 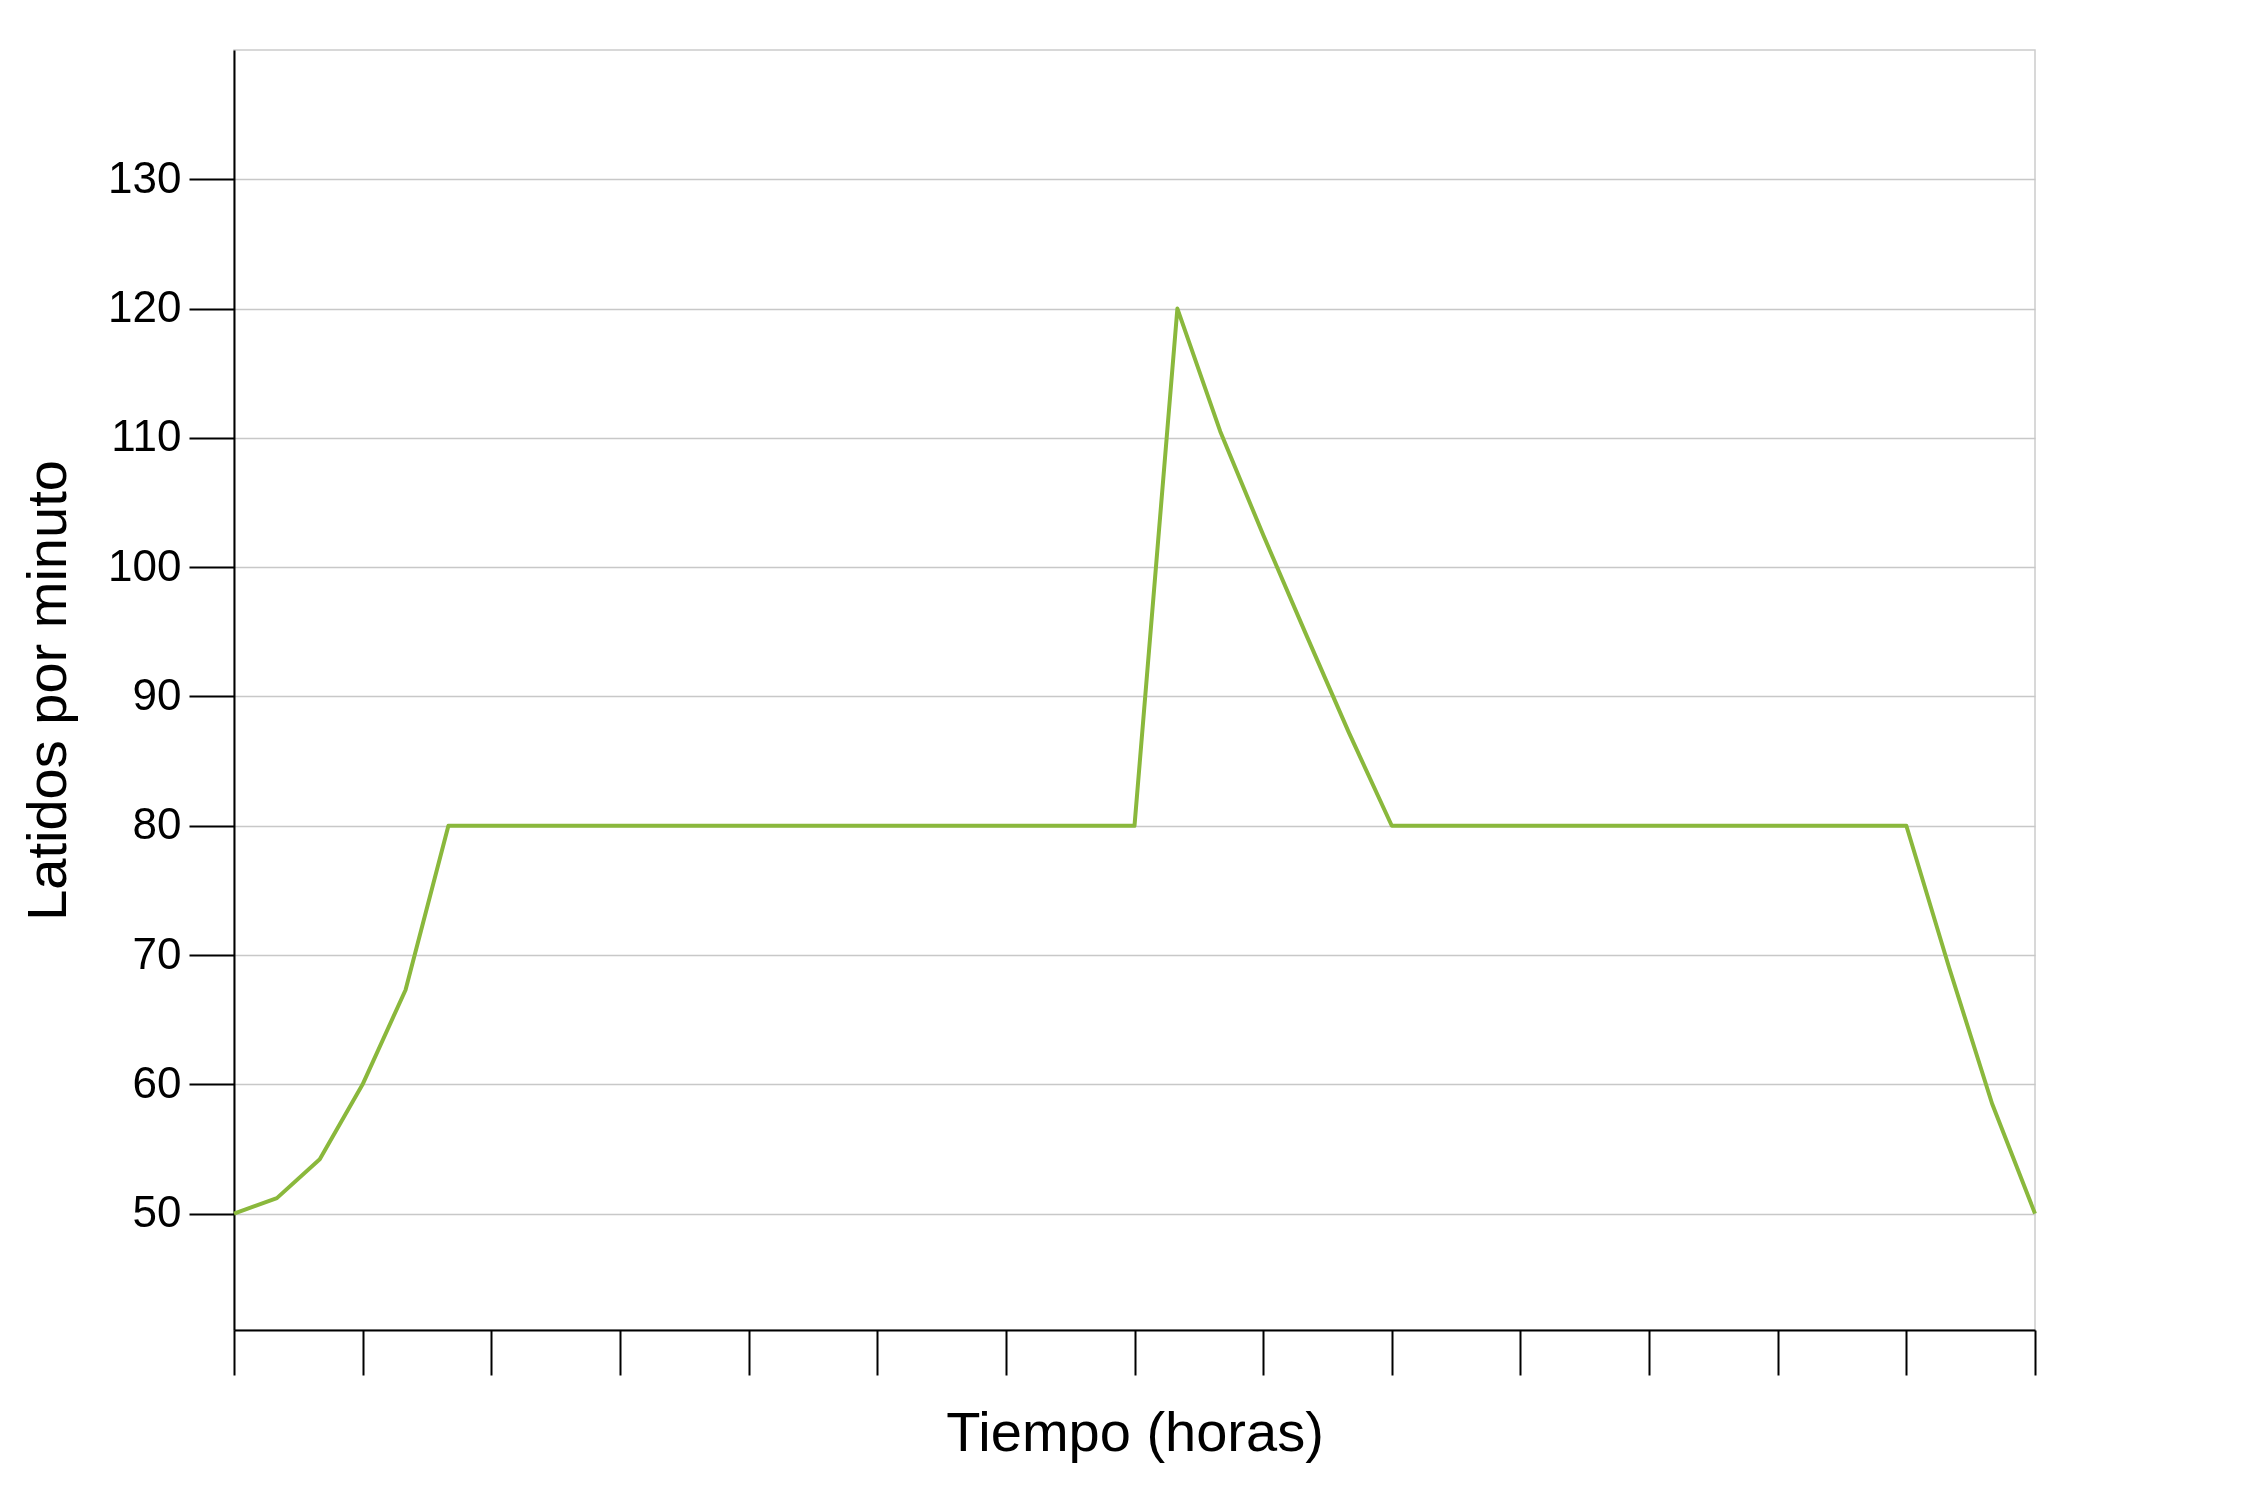 I want to click on y-tick-label: 80, so click(x=157, y=824).